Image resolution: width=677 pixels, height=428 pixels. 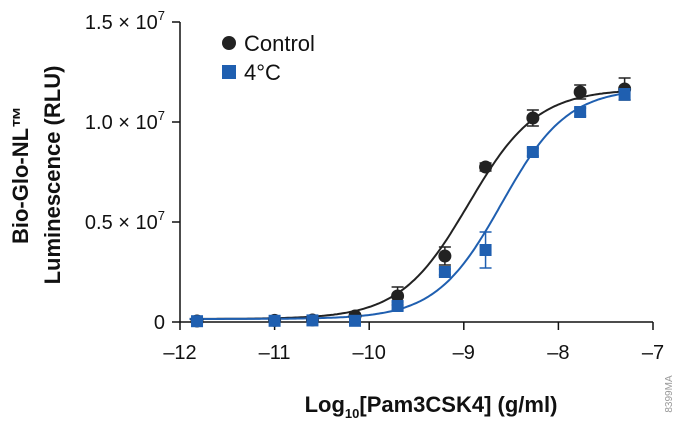 What do you see at coordinates (121, 23) in the screenshot?
I see `y-tick-label-base: 1.5 × 10` at bounding box center [121, 23].